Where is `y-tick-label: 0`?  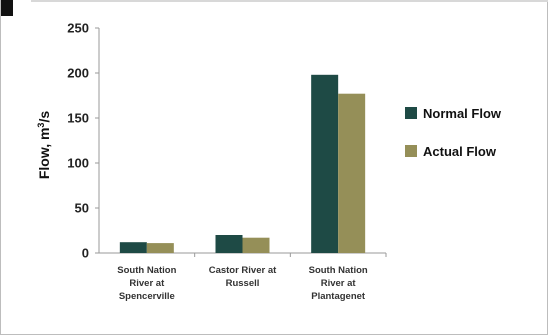 y-tick-label: 0 is located at coordinates (85, 253).